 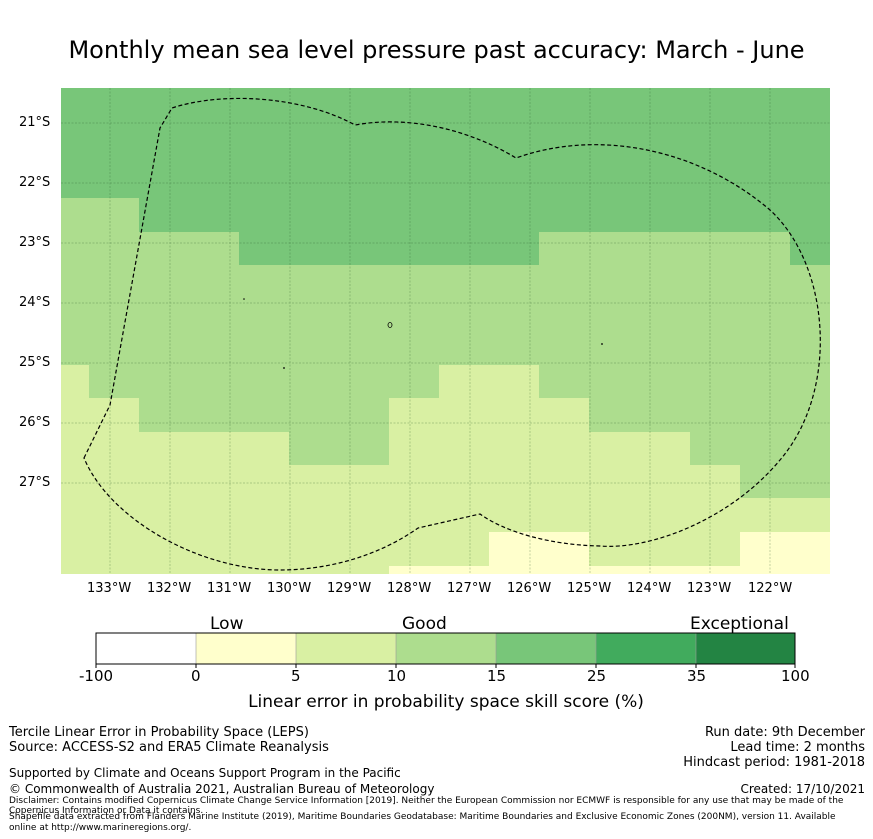 What do you see at coordinates (529, 588) in the screenshot?
I see `lon-label: 126°W` at bounding box center [529, 588].